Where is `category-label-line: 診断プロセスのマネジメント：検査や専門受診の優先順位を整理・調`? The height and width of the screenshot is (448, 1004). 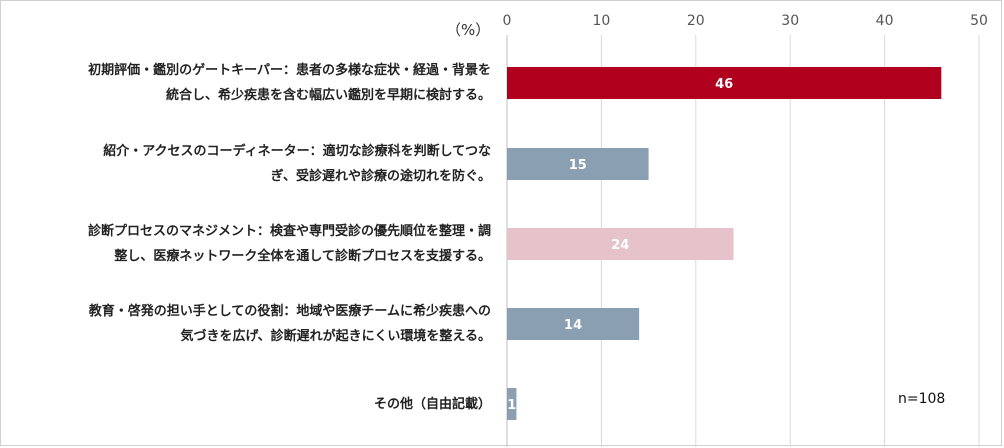
category-label-line: 診断プロセスのマネジメント：検査や専門受診の優先順位を整理・調 is located at coordinates (289, 231).